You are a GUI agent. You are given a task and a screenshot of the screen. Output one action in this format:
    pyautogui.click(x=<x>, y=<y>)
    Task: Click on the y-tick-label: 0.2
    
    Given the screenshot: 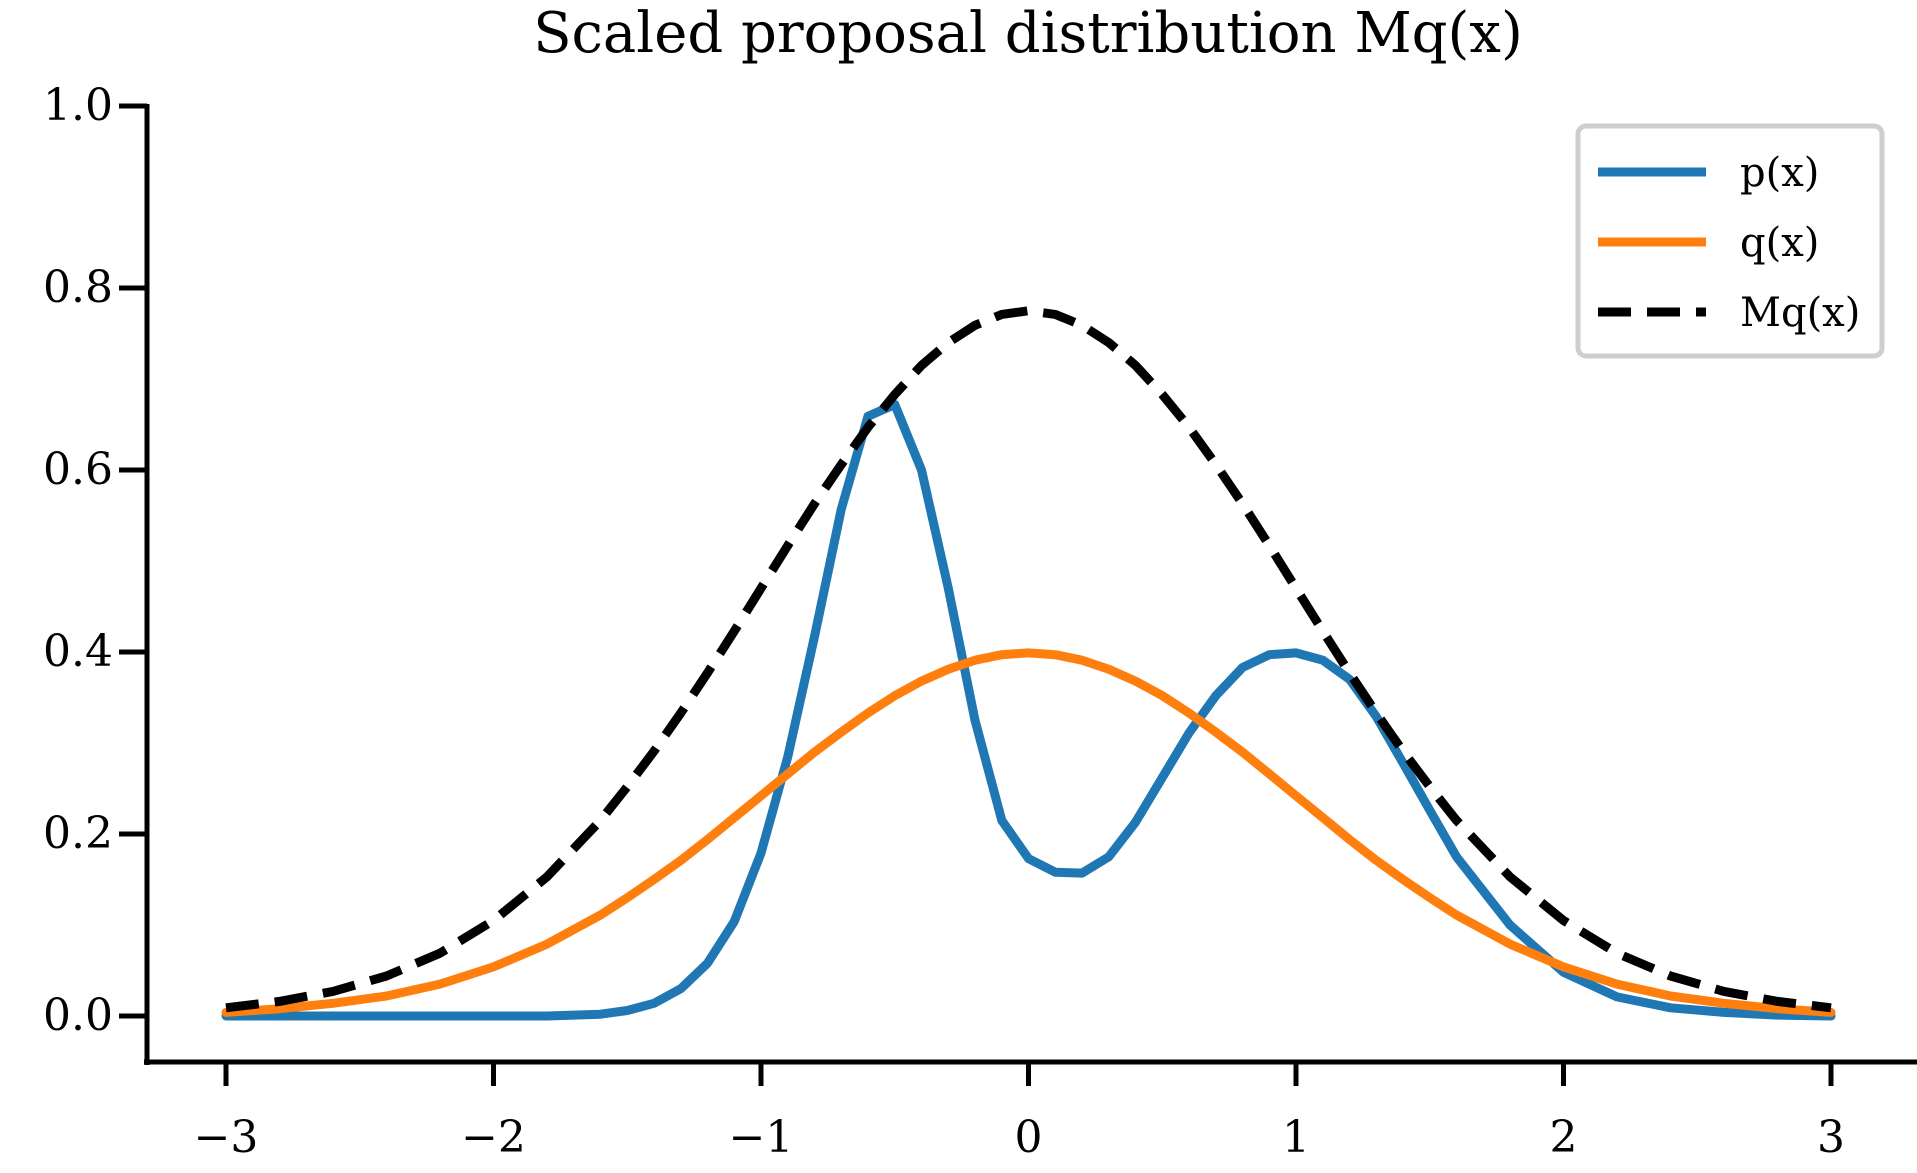 What is the action you would take?
    pyautogui.click(x=78, y=833)
    